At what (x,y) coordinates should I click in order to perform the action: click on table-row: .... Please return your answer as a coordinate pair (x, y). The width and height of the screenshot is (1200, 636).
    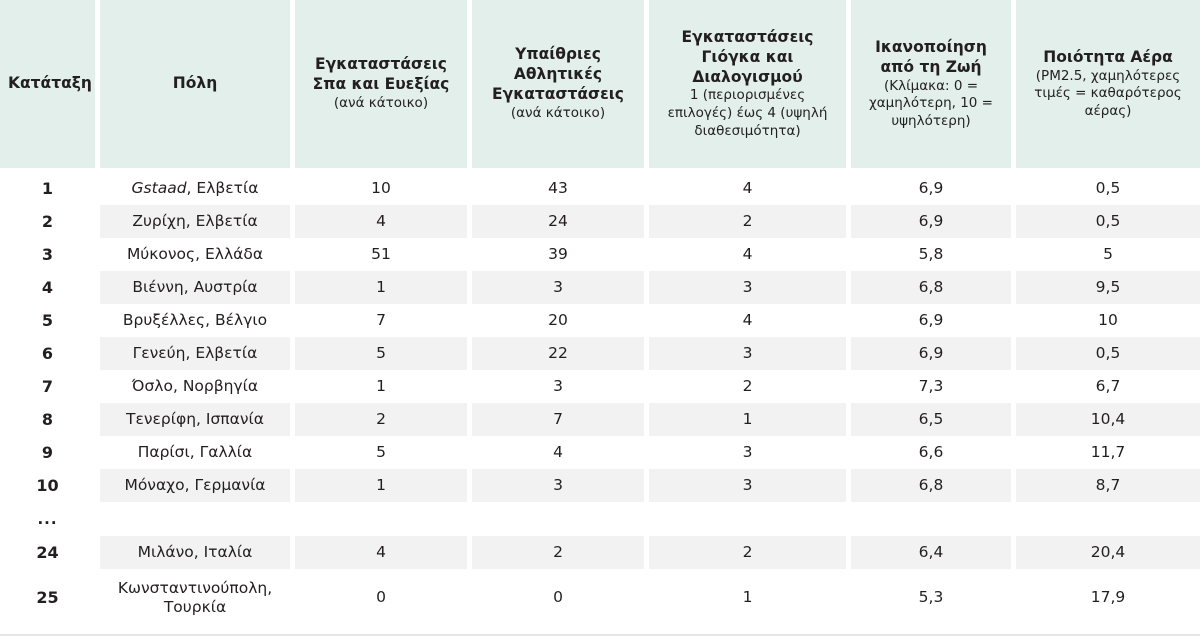
    Looking at the image, I should click on (600, 519).